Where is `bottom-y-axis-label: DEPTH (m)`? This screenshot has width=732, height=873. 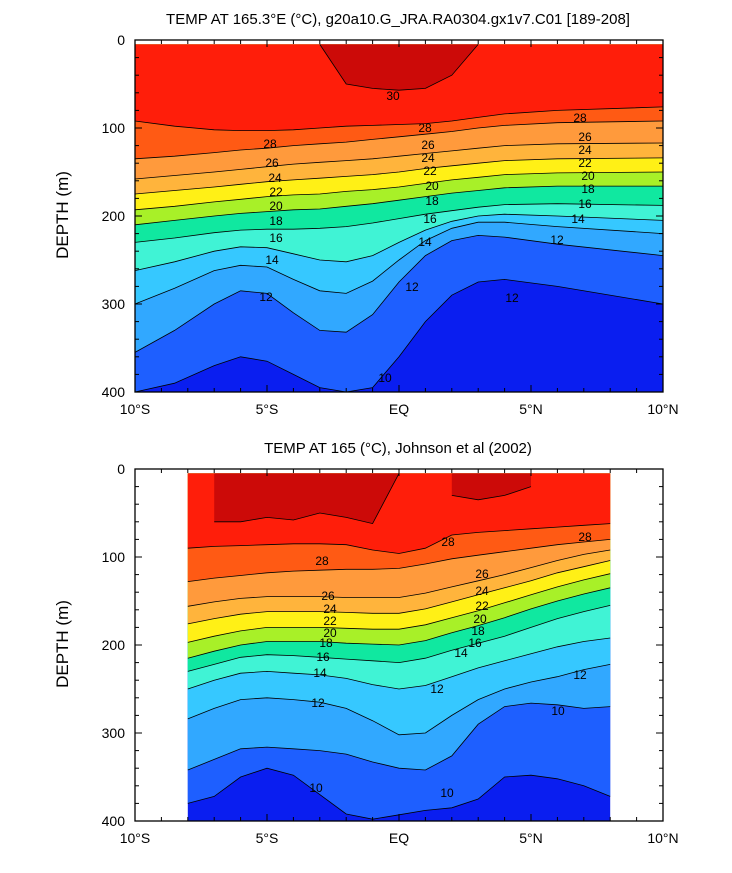
bottom-y-axis-label: DEPTH (m) is located at coordinates (62, 644).